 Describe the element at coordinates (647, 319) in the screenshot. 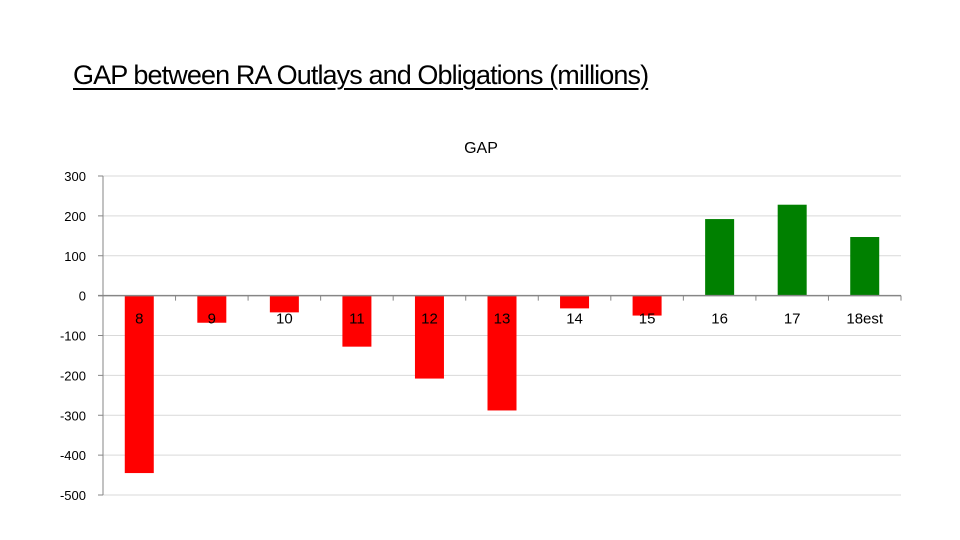

I see `x-tick-label: 15` at that location.